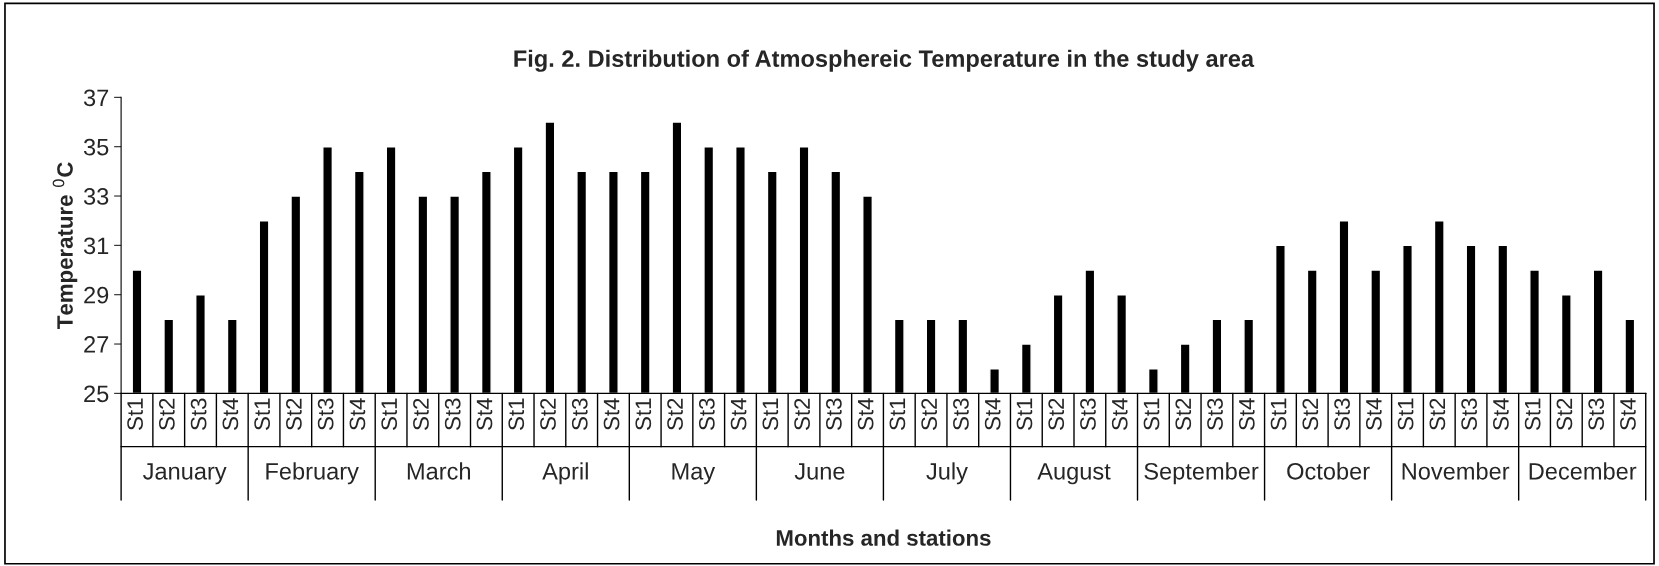 Image resolution: width=1659 pixels, height=566 pixels. What do you see at coordinates (1201, 473) in the screenshot?
I see `text: September` at bounding box center [1201, 473].